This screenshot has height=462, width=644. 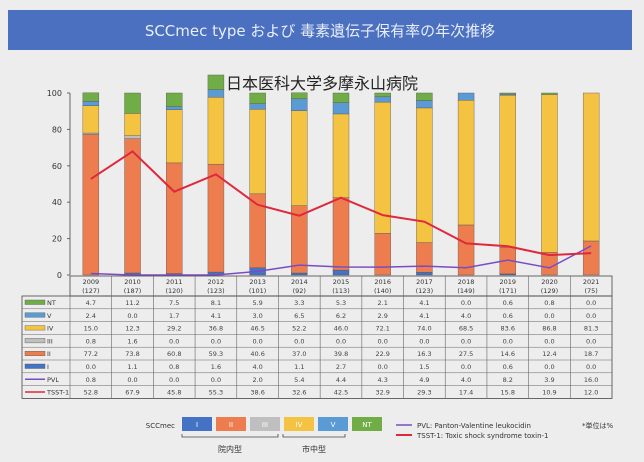 What do you see at coordinates (48, 367) in the screenshot?
I see `row-label: I` at bounding box center [48, 367].